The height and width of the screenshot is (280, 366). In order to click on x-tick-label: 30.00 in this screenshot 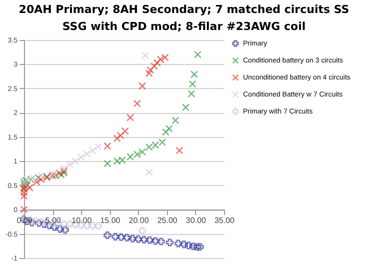, I will do `click(196, 221)`.